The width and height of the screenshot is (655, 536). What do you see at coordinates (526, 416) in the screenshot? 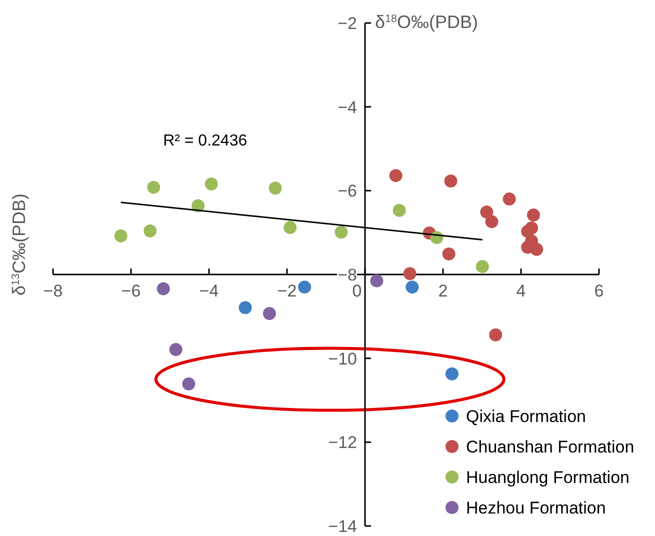
I see `legend-label: Qixia Formation` at bounding box center [526, 416].